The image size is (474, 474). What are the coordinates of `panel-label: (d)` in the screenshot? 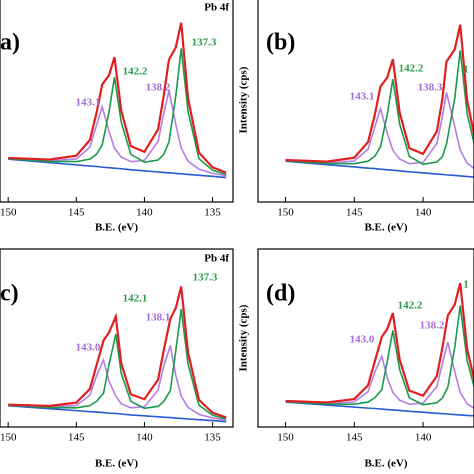 It's located at (280, 294).